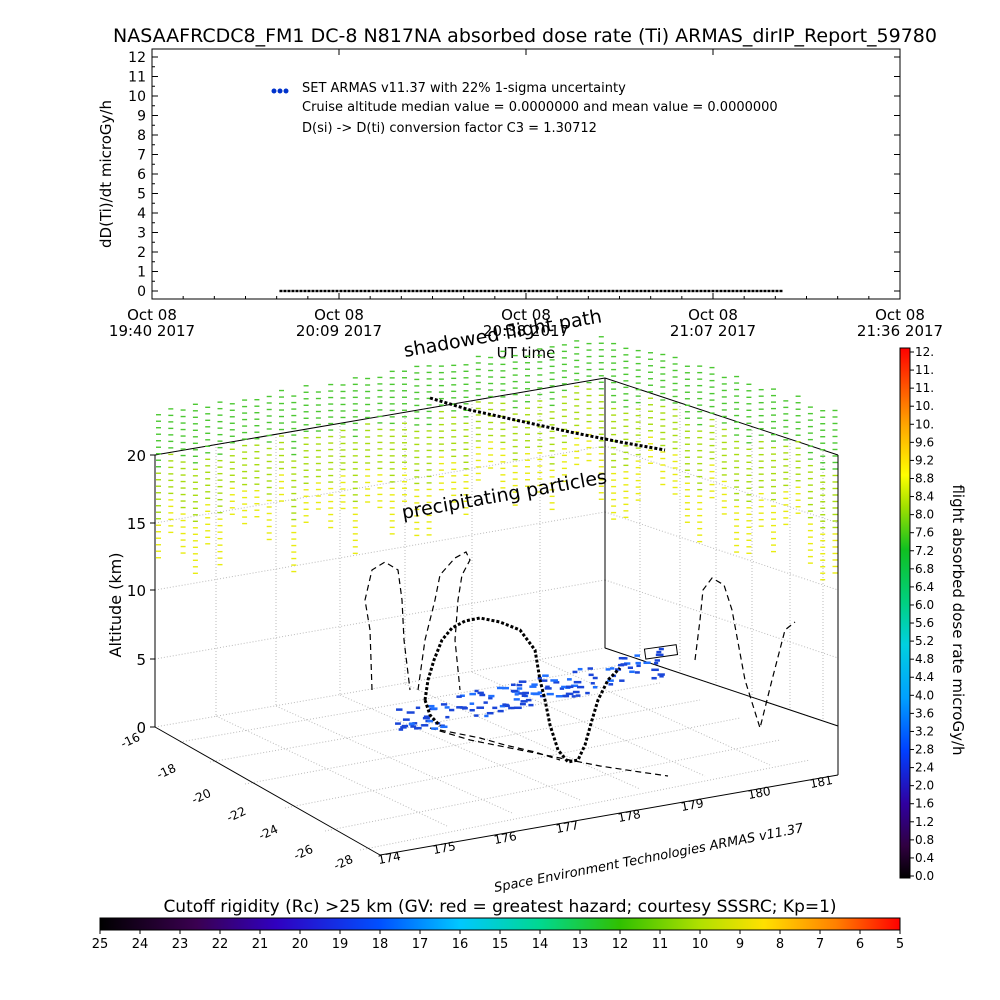 Image resolution: width=1000 pixels, height=1000 pixels. I want to click on longitude-tick-label: 174, so click(389, 858).